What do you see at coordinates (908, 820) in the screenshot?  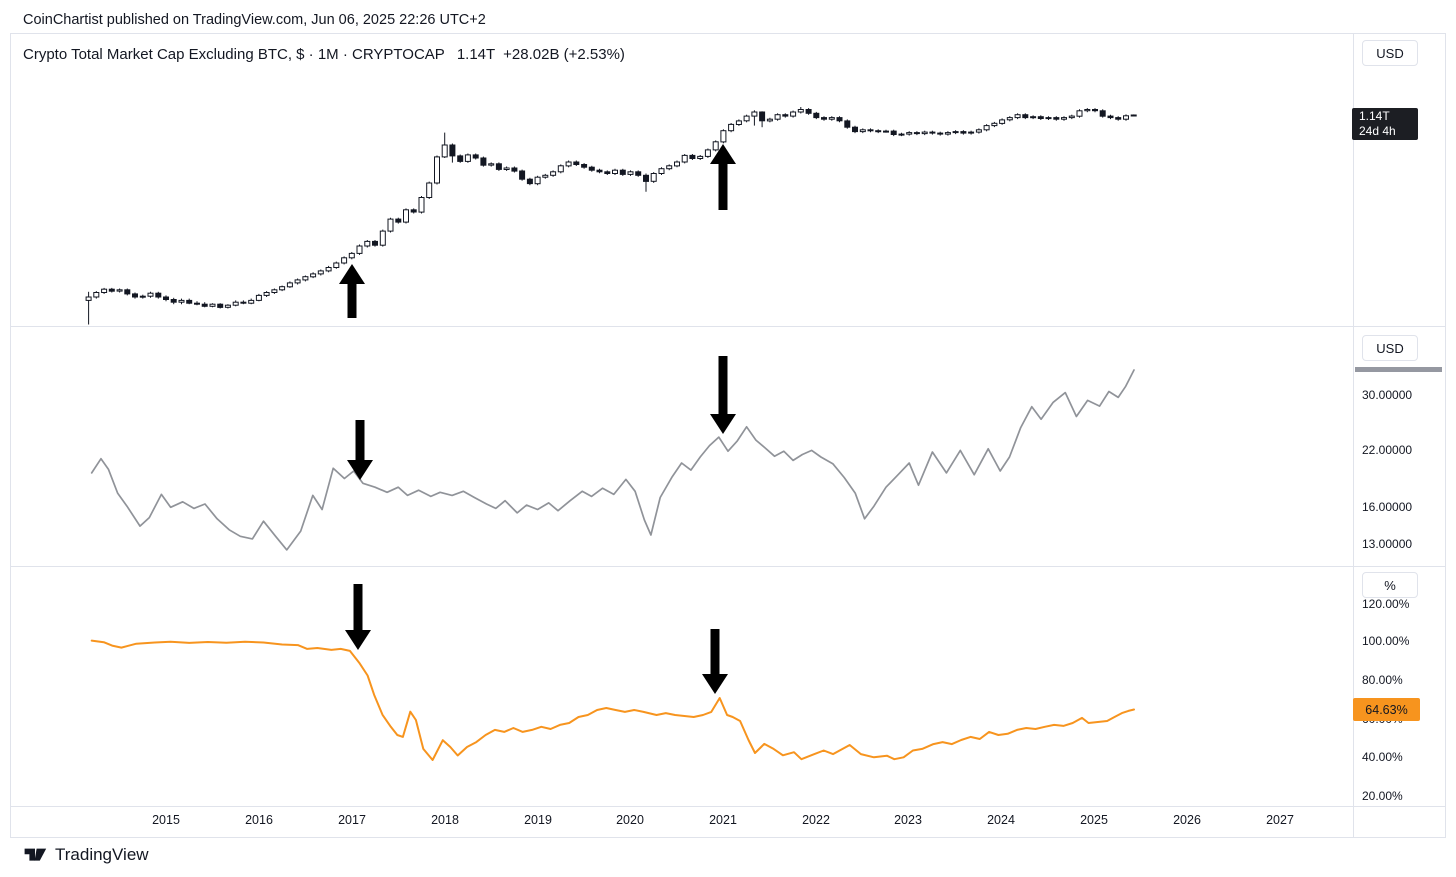 I see `time-tick-label: 2023` at bounding box center [908, 820].